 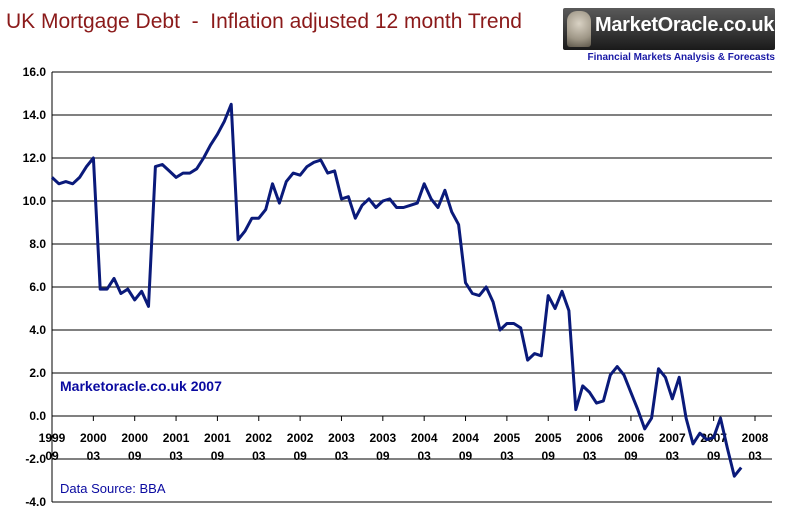 I want to click on y-tick-label: 14.0, so click(x=35, y=115).